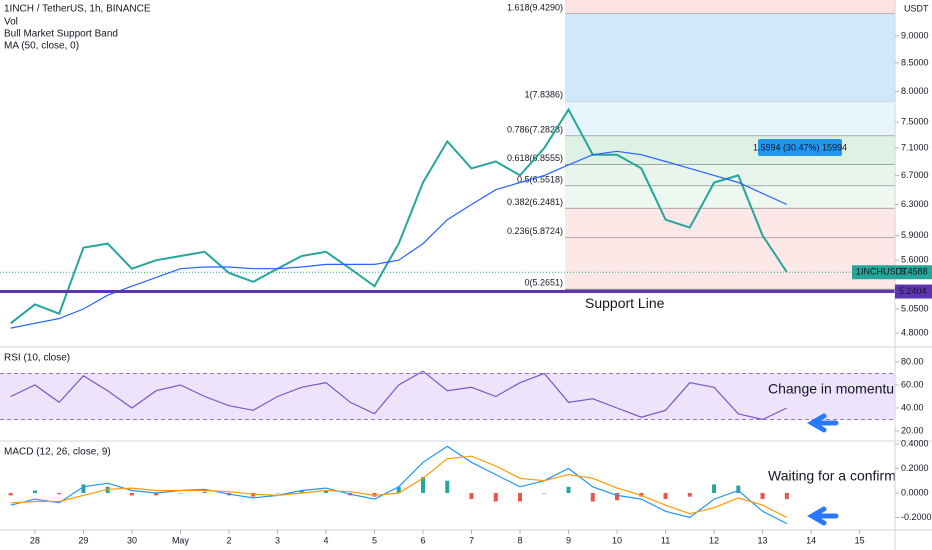 Image resolution: width=932 pixels, height=550 pixels. I want to click on signal-line, so click(399, 487).